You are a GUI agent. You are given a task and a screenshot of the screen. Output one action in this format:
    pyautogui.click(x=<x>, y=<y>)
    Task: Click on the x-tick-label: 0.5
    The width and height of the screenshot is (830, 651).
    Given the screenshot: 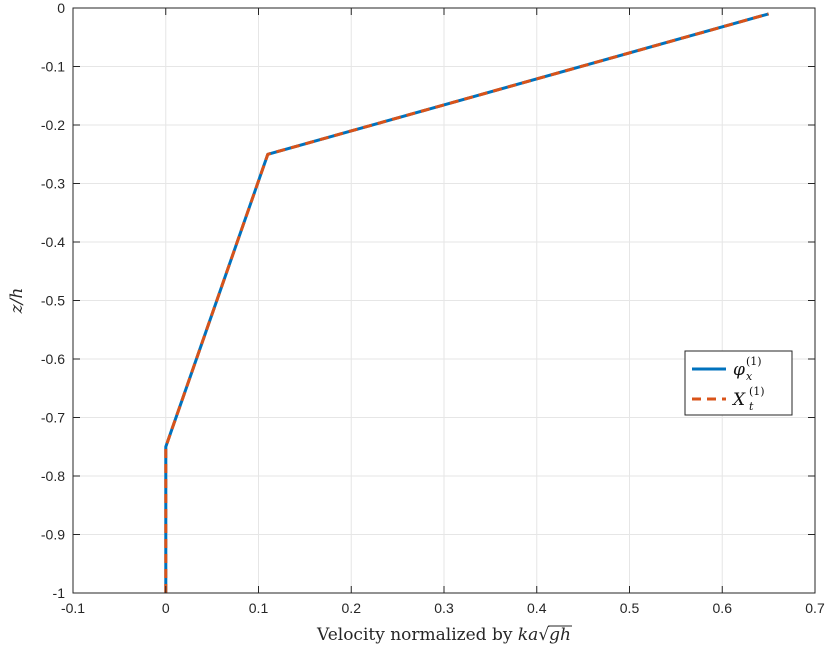 What is the action you would take?
    pyautogui.click(x=630, y=608)
    